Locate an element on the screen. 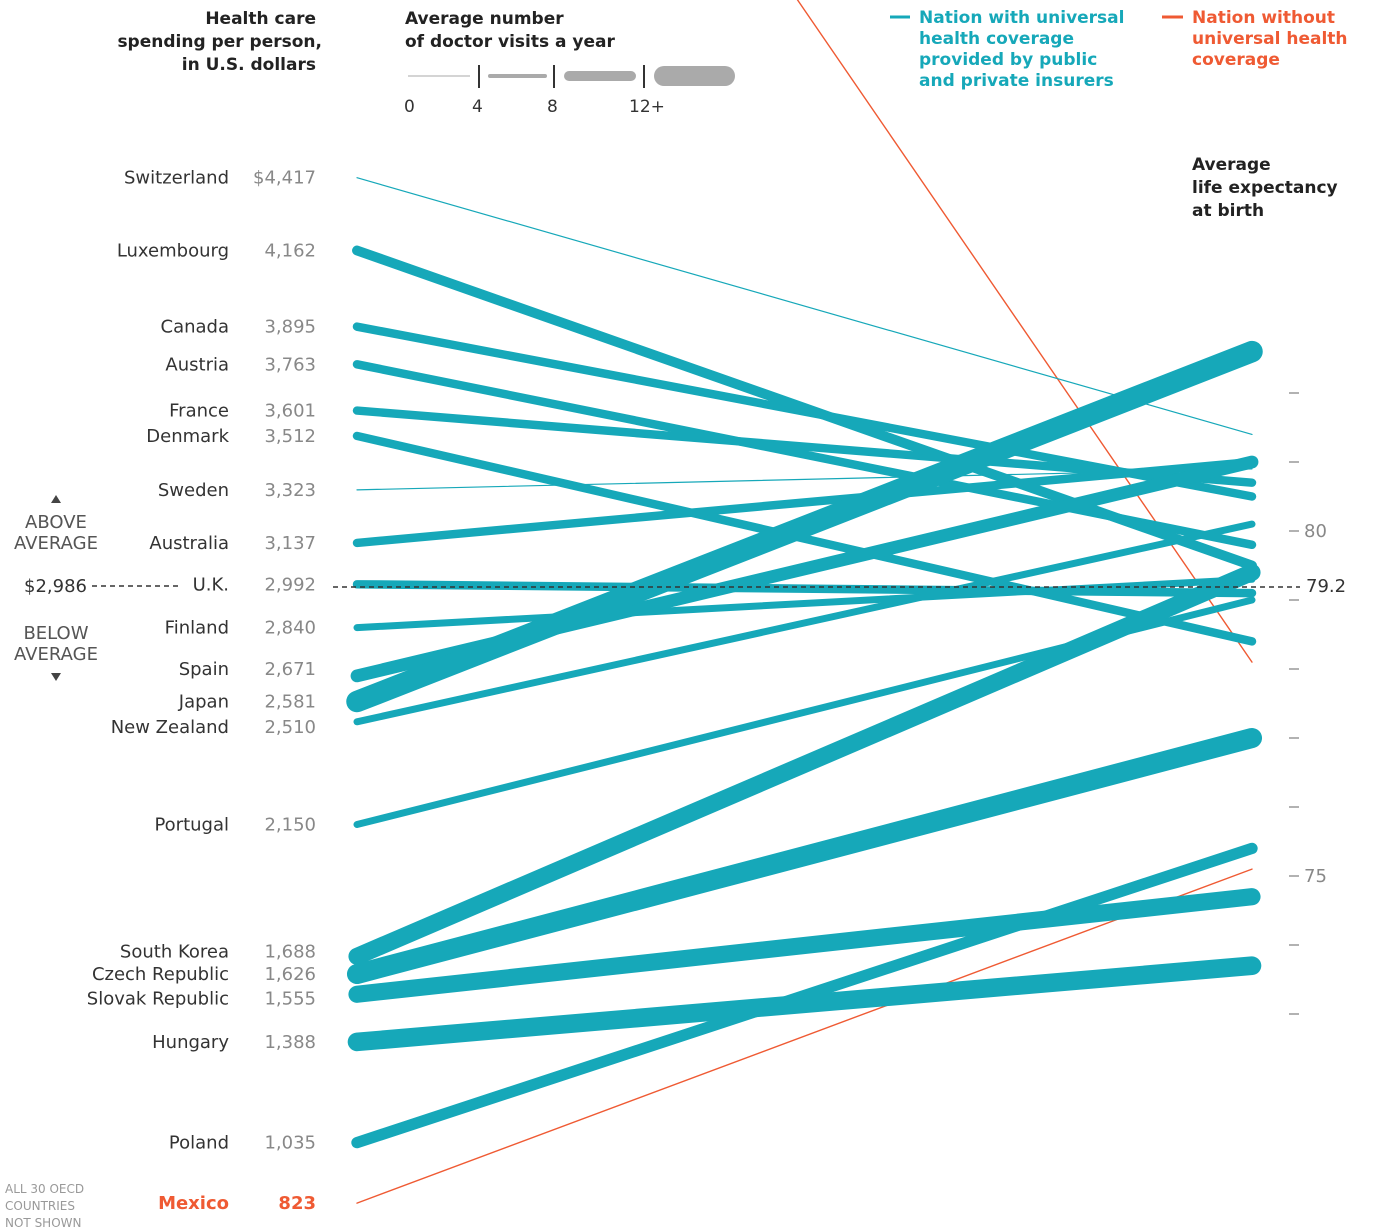 The height and width of the screenshot is (1231, 1375). country-label-czech-republic: Czech Republic is located at coordinates (160, 974).